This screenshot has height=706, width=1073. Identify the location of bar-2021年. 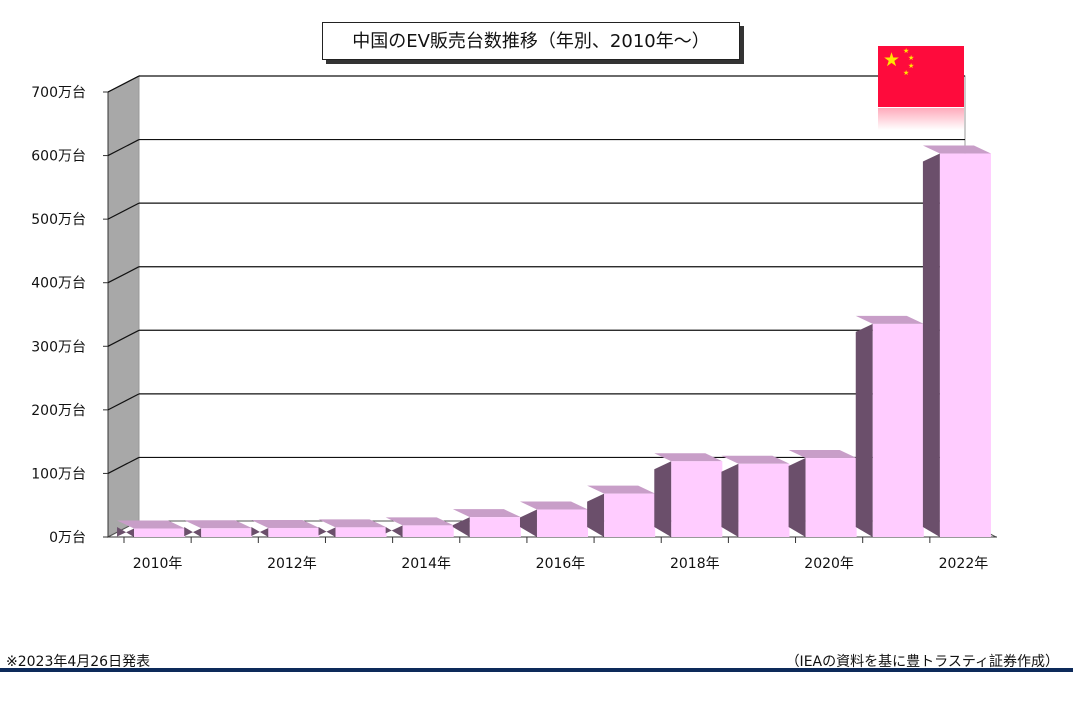
(889, 426).